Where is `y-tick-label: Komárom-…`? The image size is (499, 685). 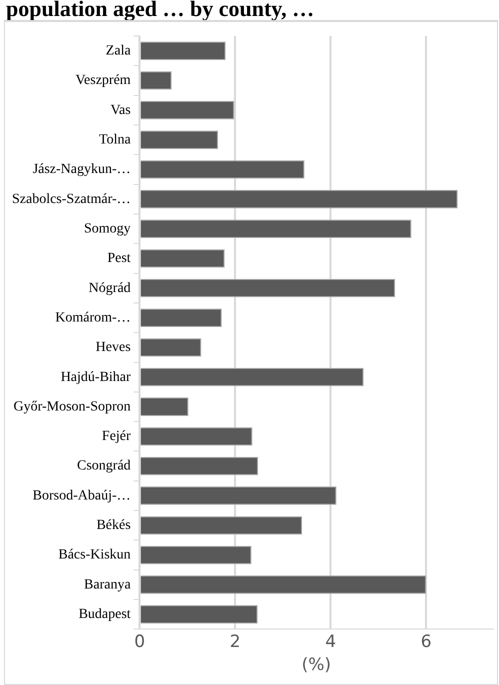 y-tick-label: Komárom-… is located at coordinates (93, 318).